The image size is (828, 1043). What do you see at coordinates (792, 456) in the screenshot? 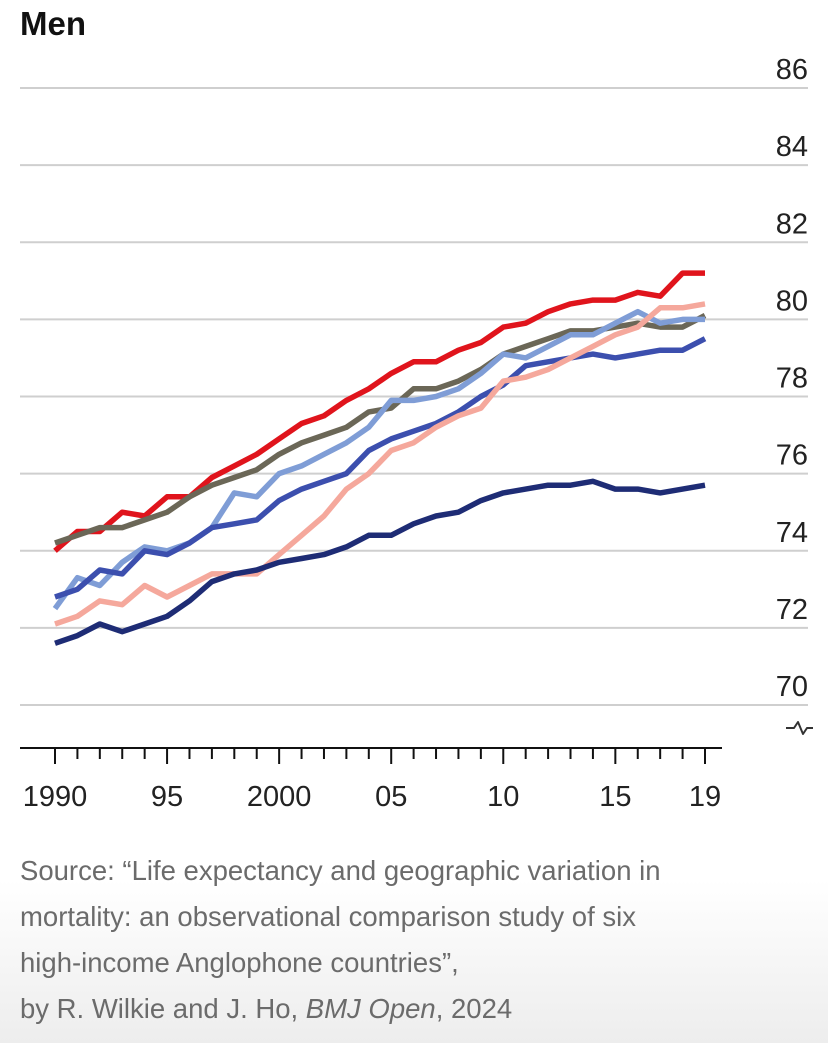
I see `y-tick-label-76: 76` at bounding box center [792, 456].